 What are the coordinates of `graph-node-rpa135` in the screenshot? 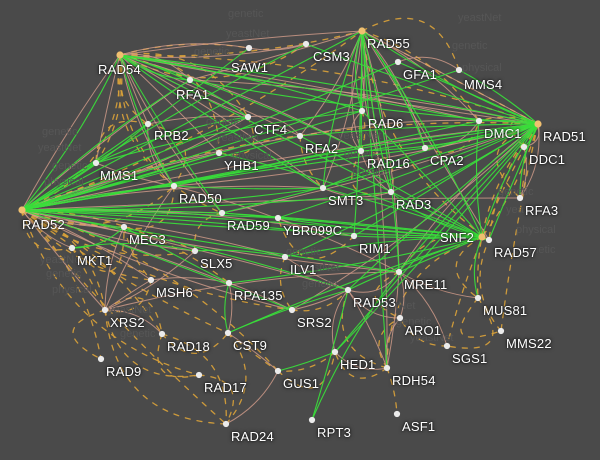 It's located at (229, 283).